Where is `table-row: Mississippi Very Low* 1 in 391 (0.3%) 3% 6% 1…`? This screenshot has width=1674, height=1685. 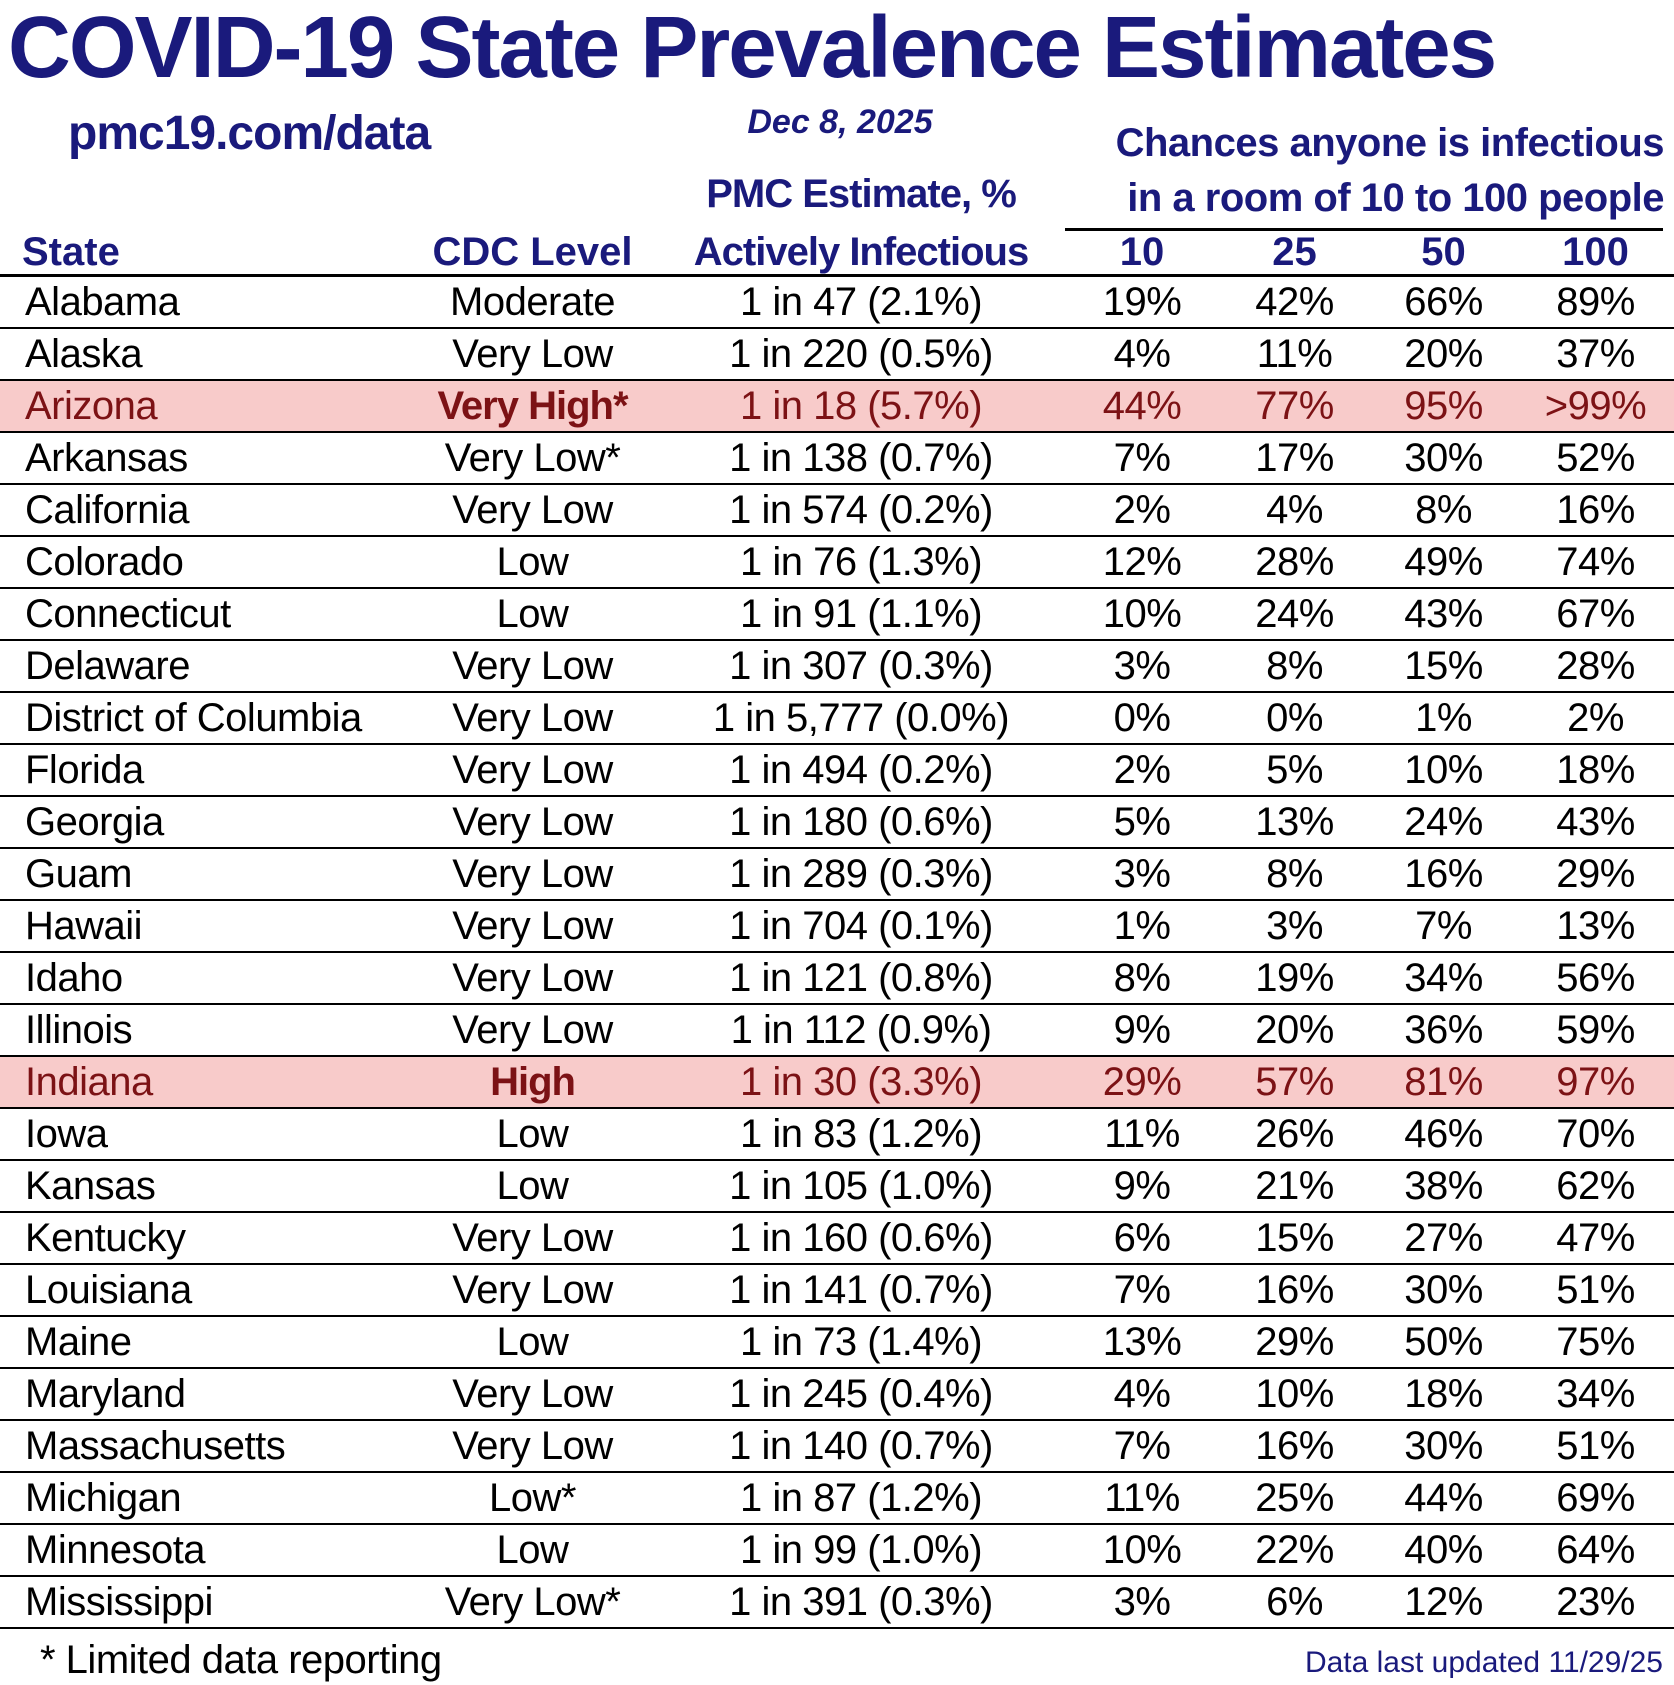
table-row: Mississippi Very Low* 1 in 391 (0.3%) 3% 6% 1… is located at coordinates (837, 1603).